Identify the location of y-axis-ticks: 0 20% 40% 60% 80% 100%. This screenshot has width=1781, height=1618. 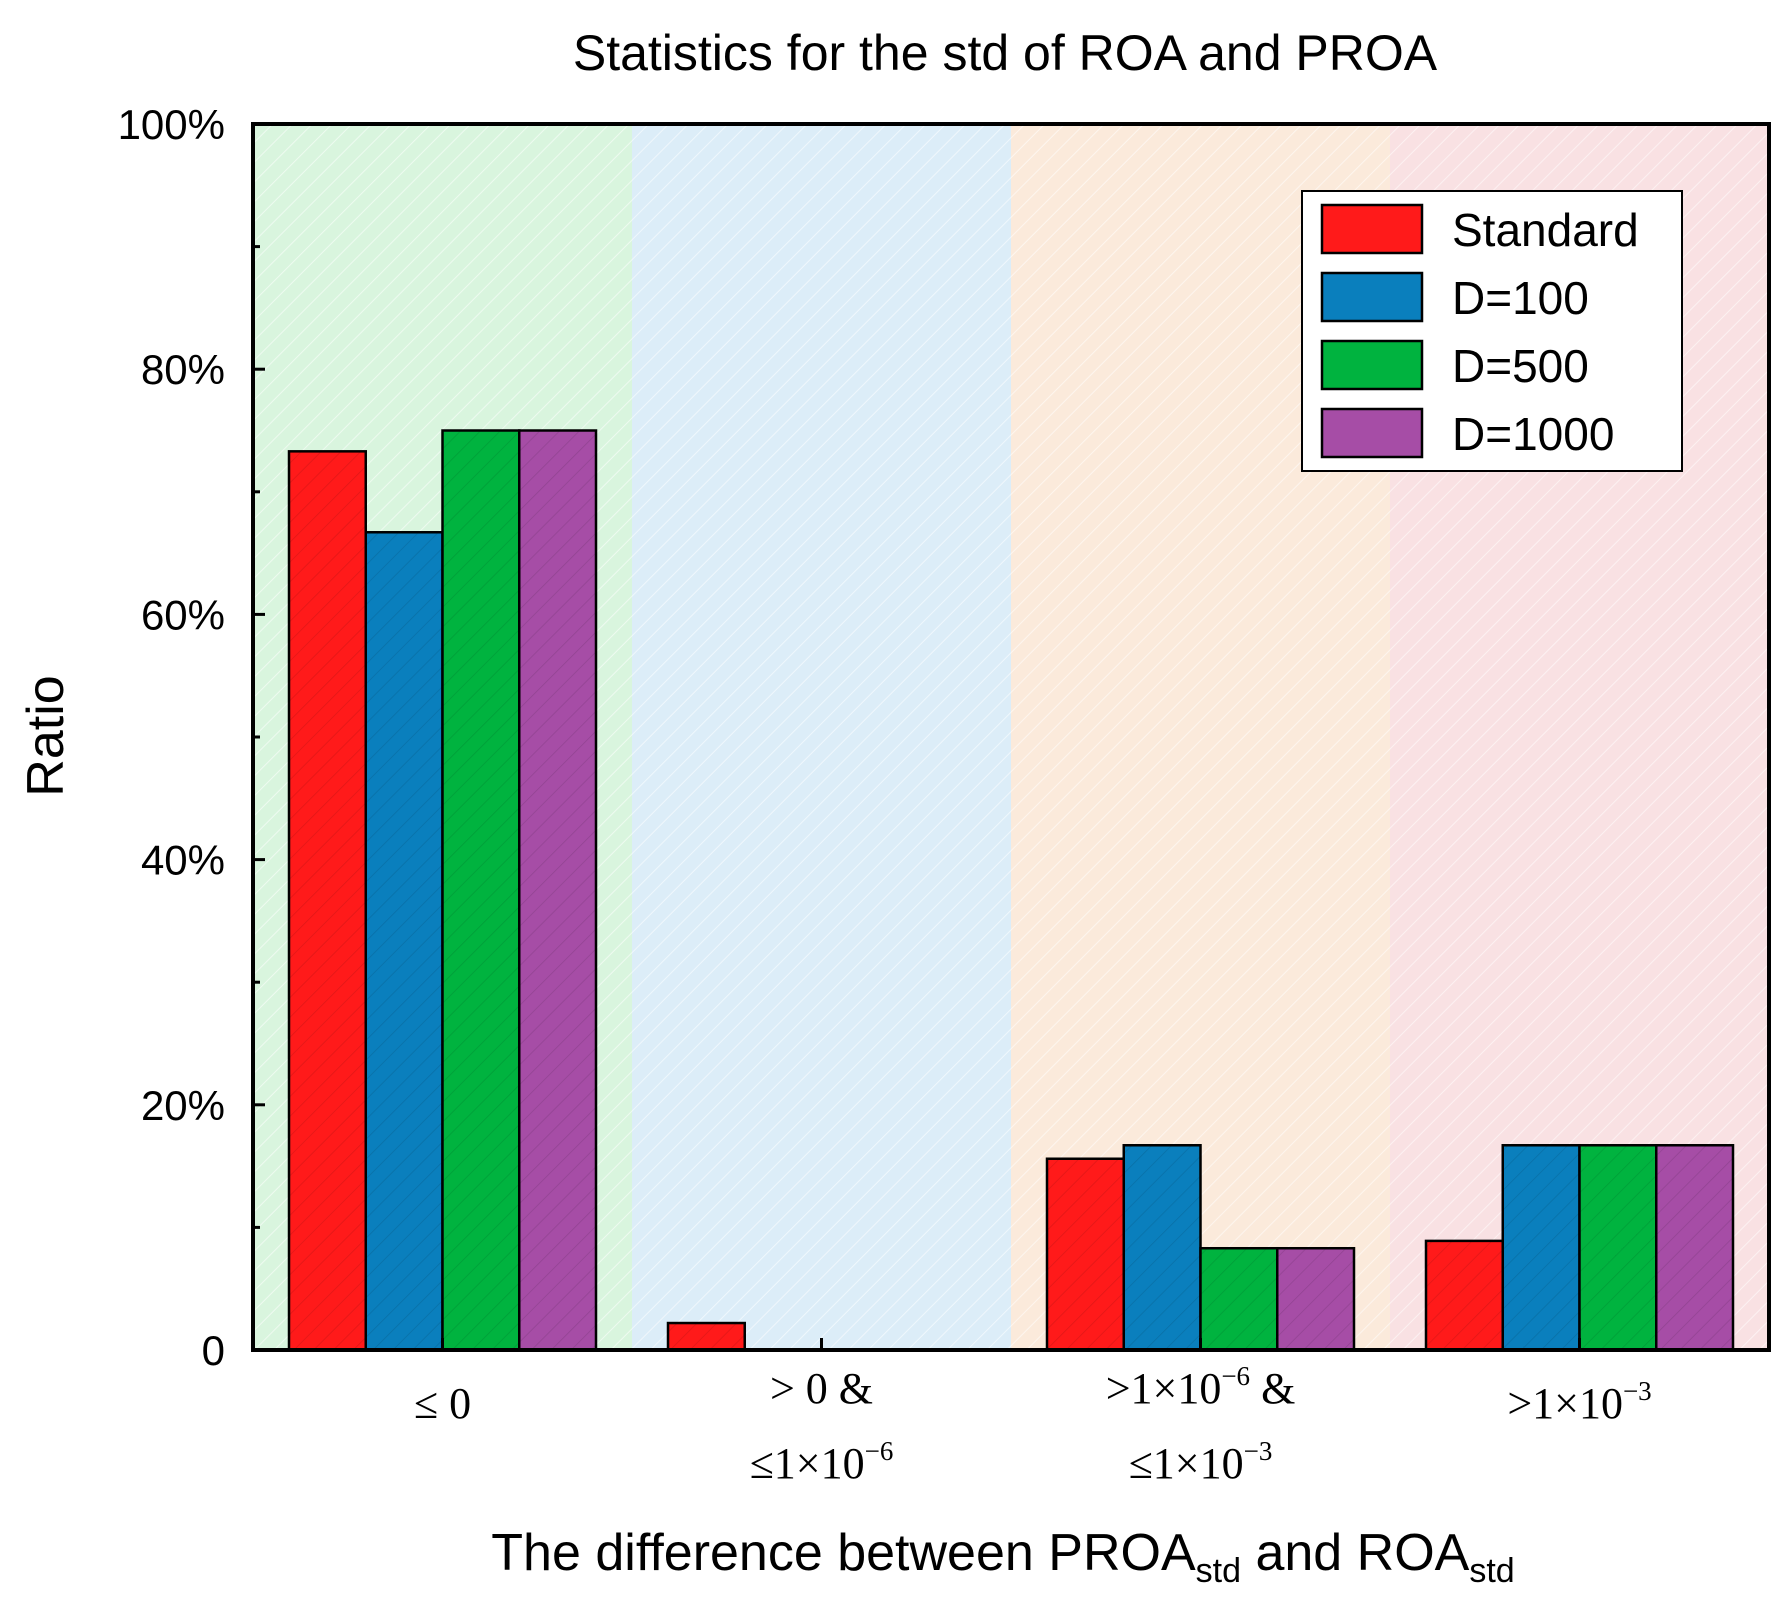
(191, 737).